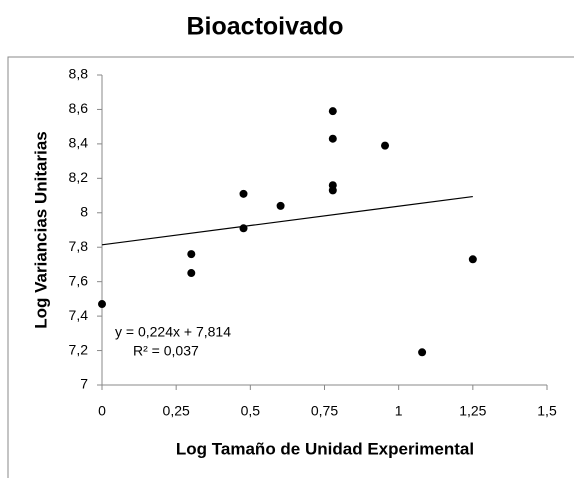  I want to click on y-tick-label: 8, so click(84, 211).